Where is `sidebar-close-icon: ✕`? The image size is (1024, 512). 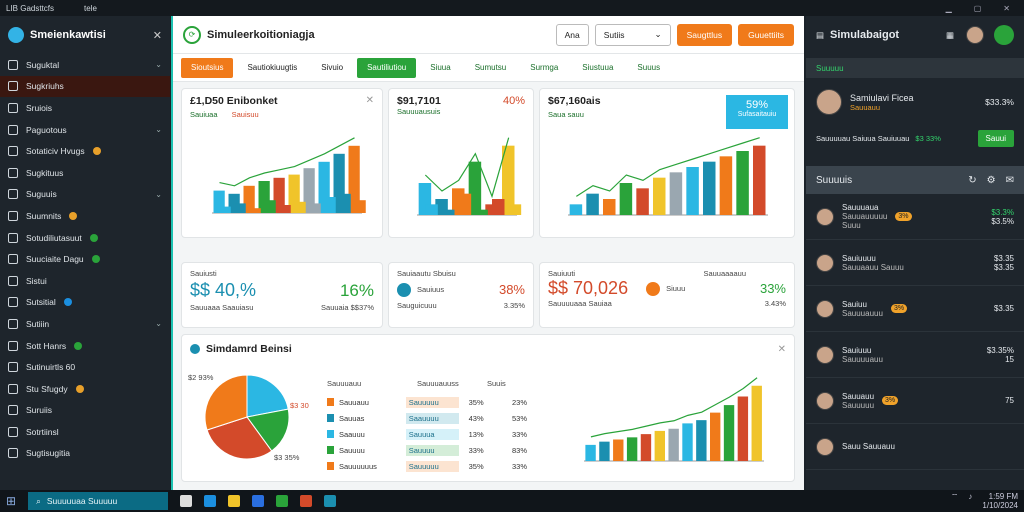
sidebar-close-icon: ✕ is located at coordinates (157, 35).